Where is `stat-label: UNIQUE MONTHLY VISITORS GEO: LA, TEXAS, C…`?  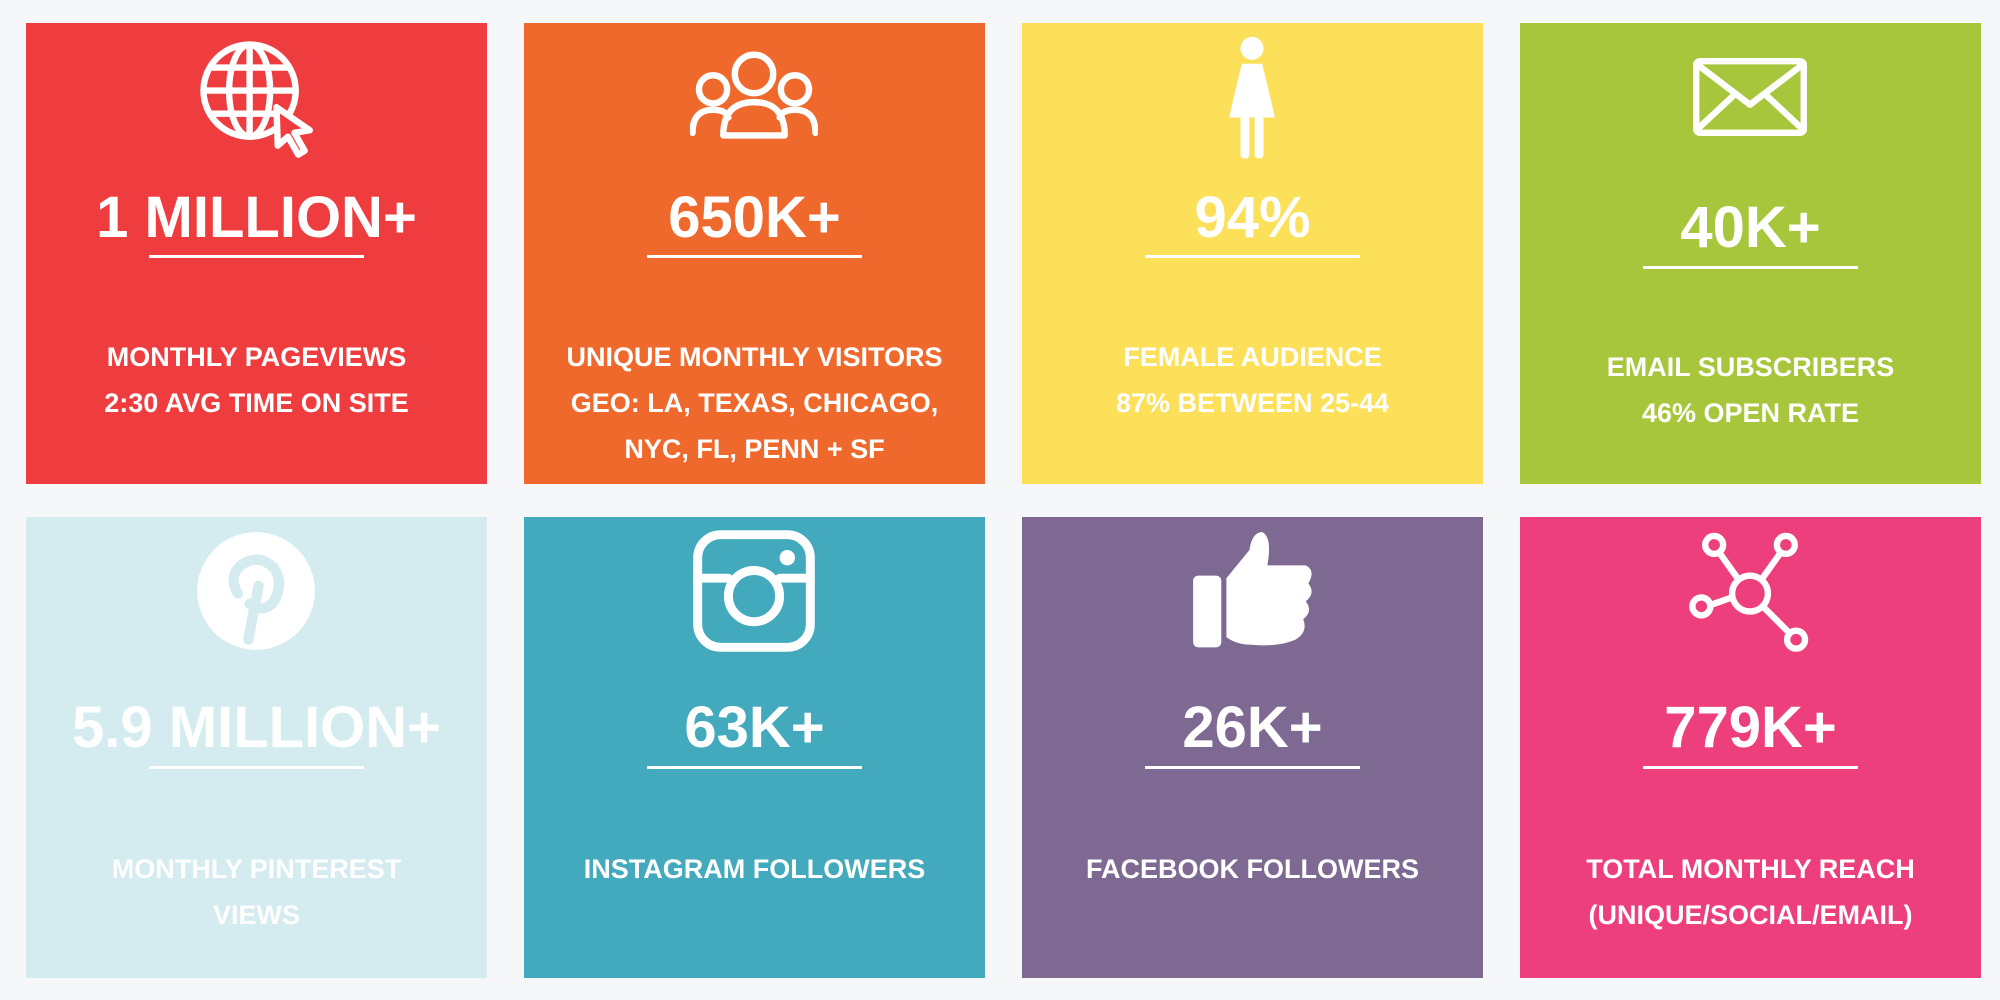
stat-label: UNIQUE MONTHLY VISITORS GEO: LA, TEXAS, C… is located at coordinates (754, 403).